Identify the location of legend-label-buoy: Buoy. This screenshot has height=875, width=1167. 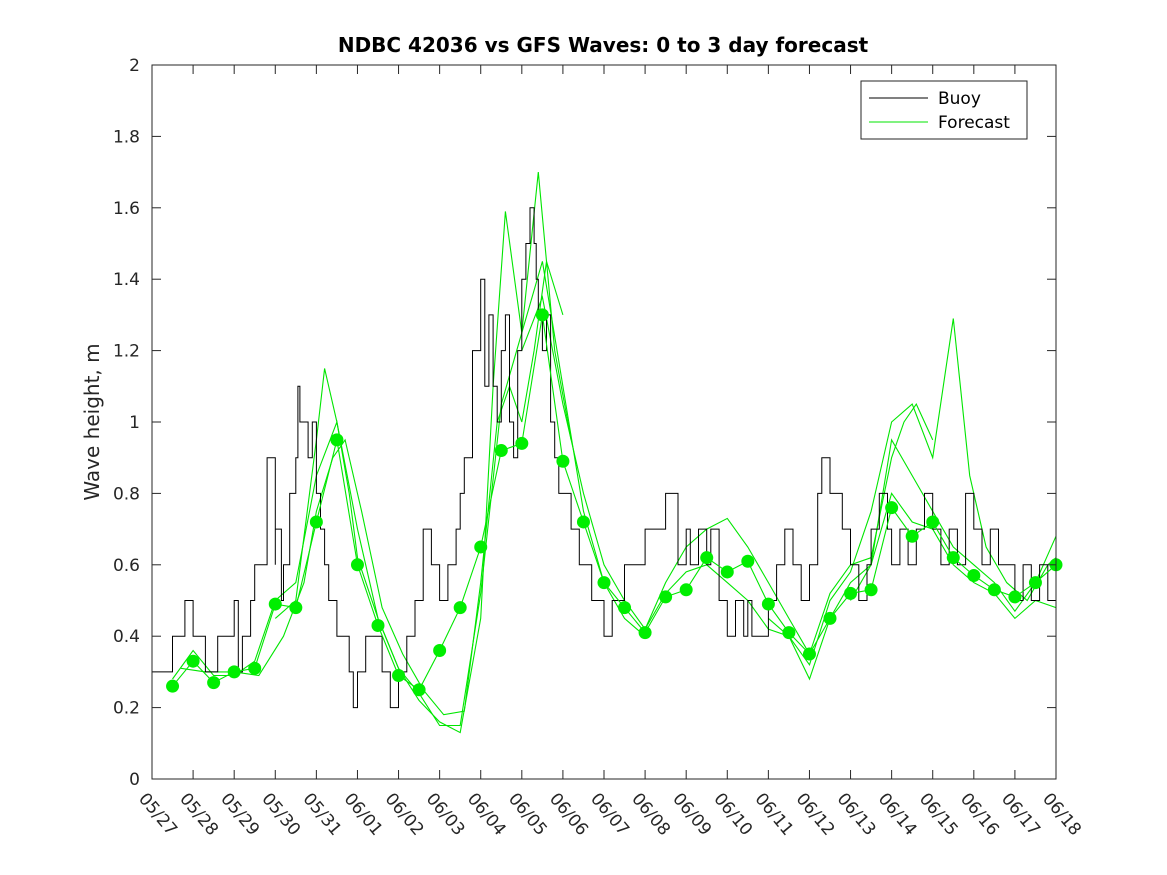
(959, 99).